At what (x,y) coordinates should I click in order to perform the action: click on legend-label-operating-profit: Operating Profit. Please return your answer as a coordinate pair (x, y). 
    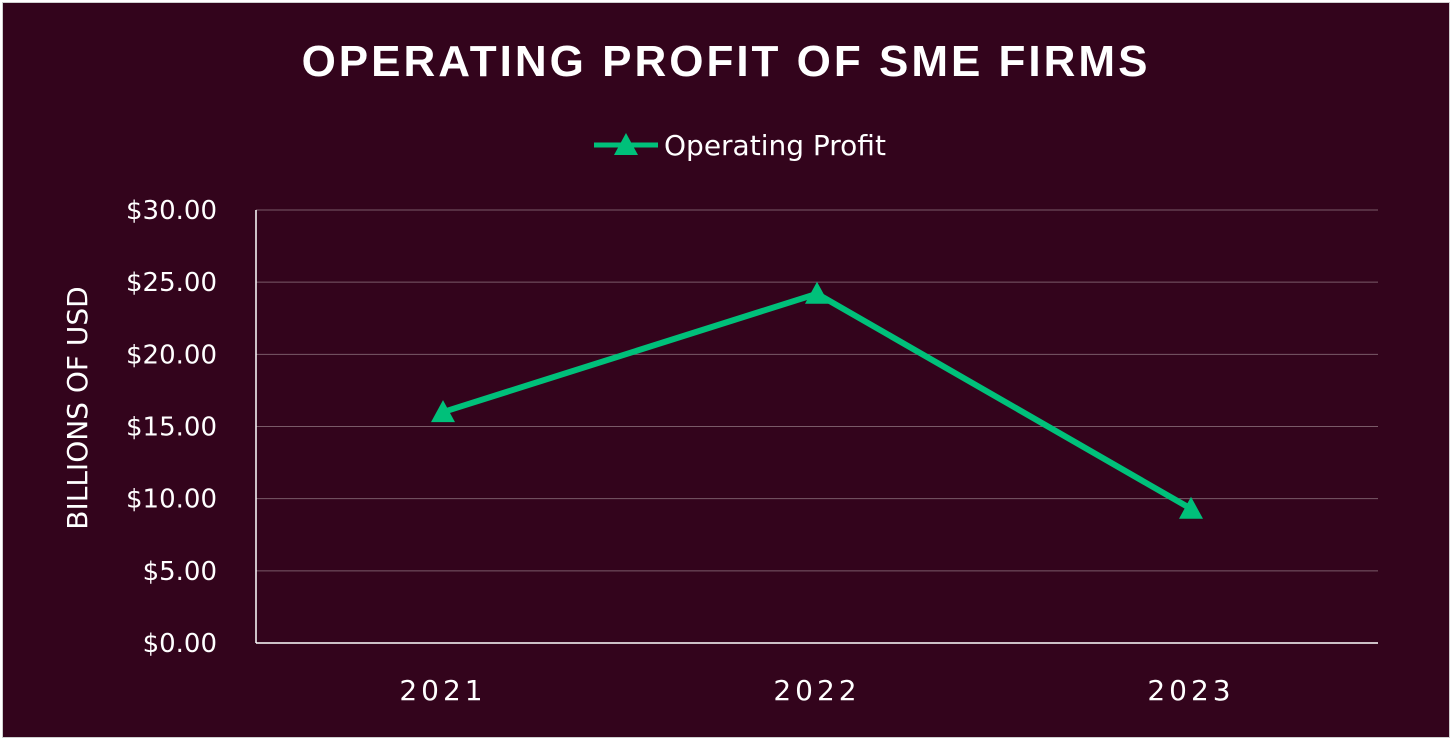
    Looking at the image, I should click on (775, 145).